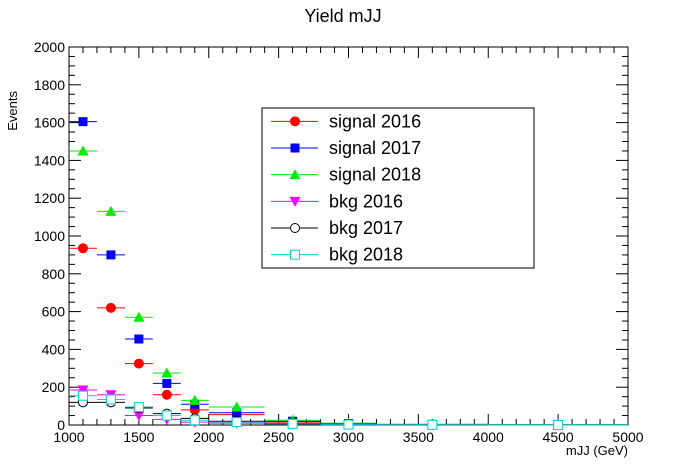 The image size is (698, 473). I want to click on chart-title: Yield mJJ, so click(342, 16).